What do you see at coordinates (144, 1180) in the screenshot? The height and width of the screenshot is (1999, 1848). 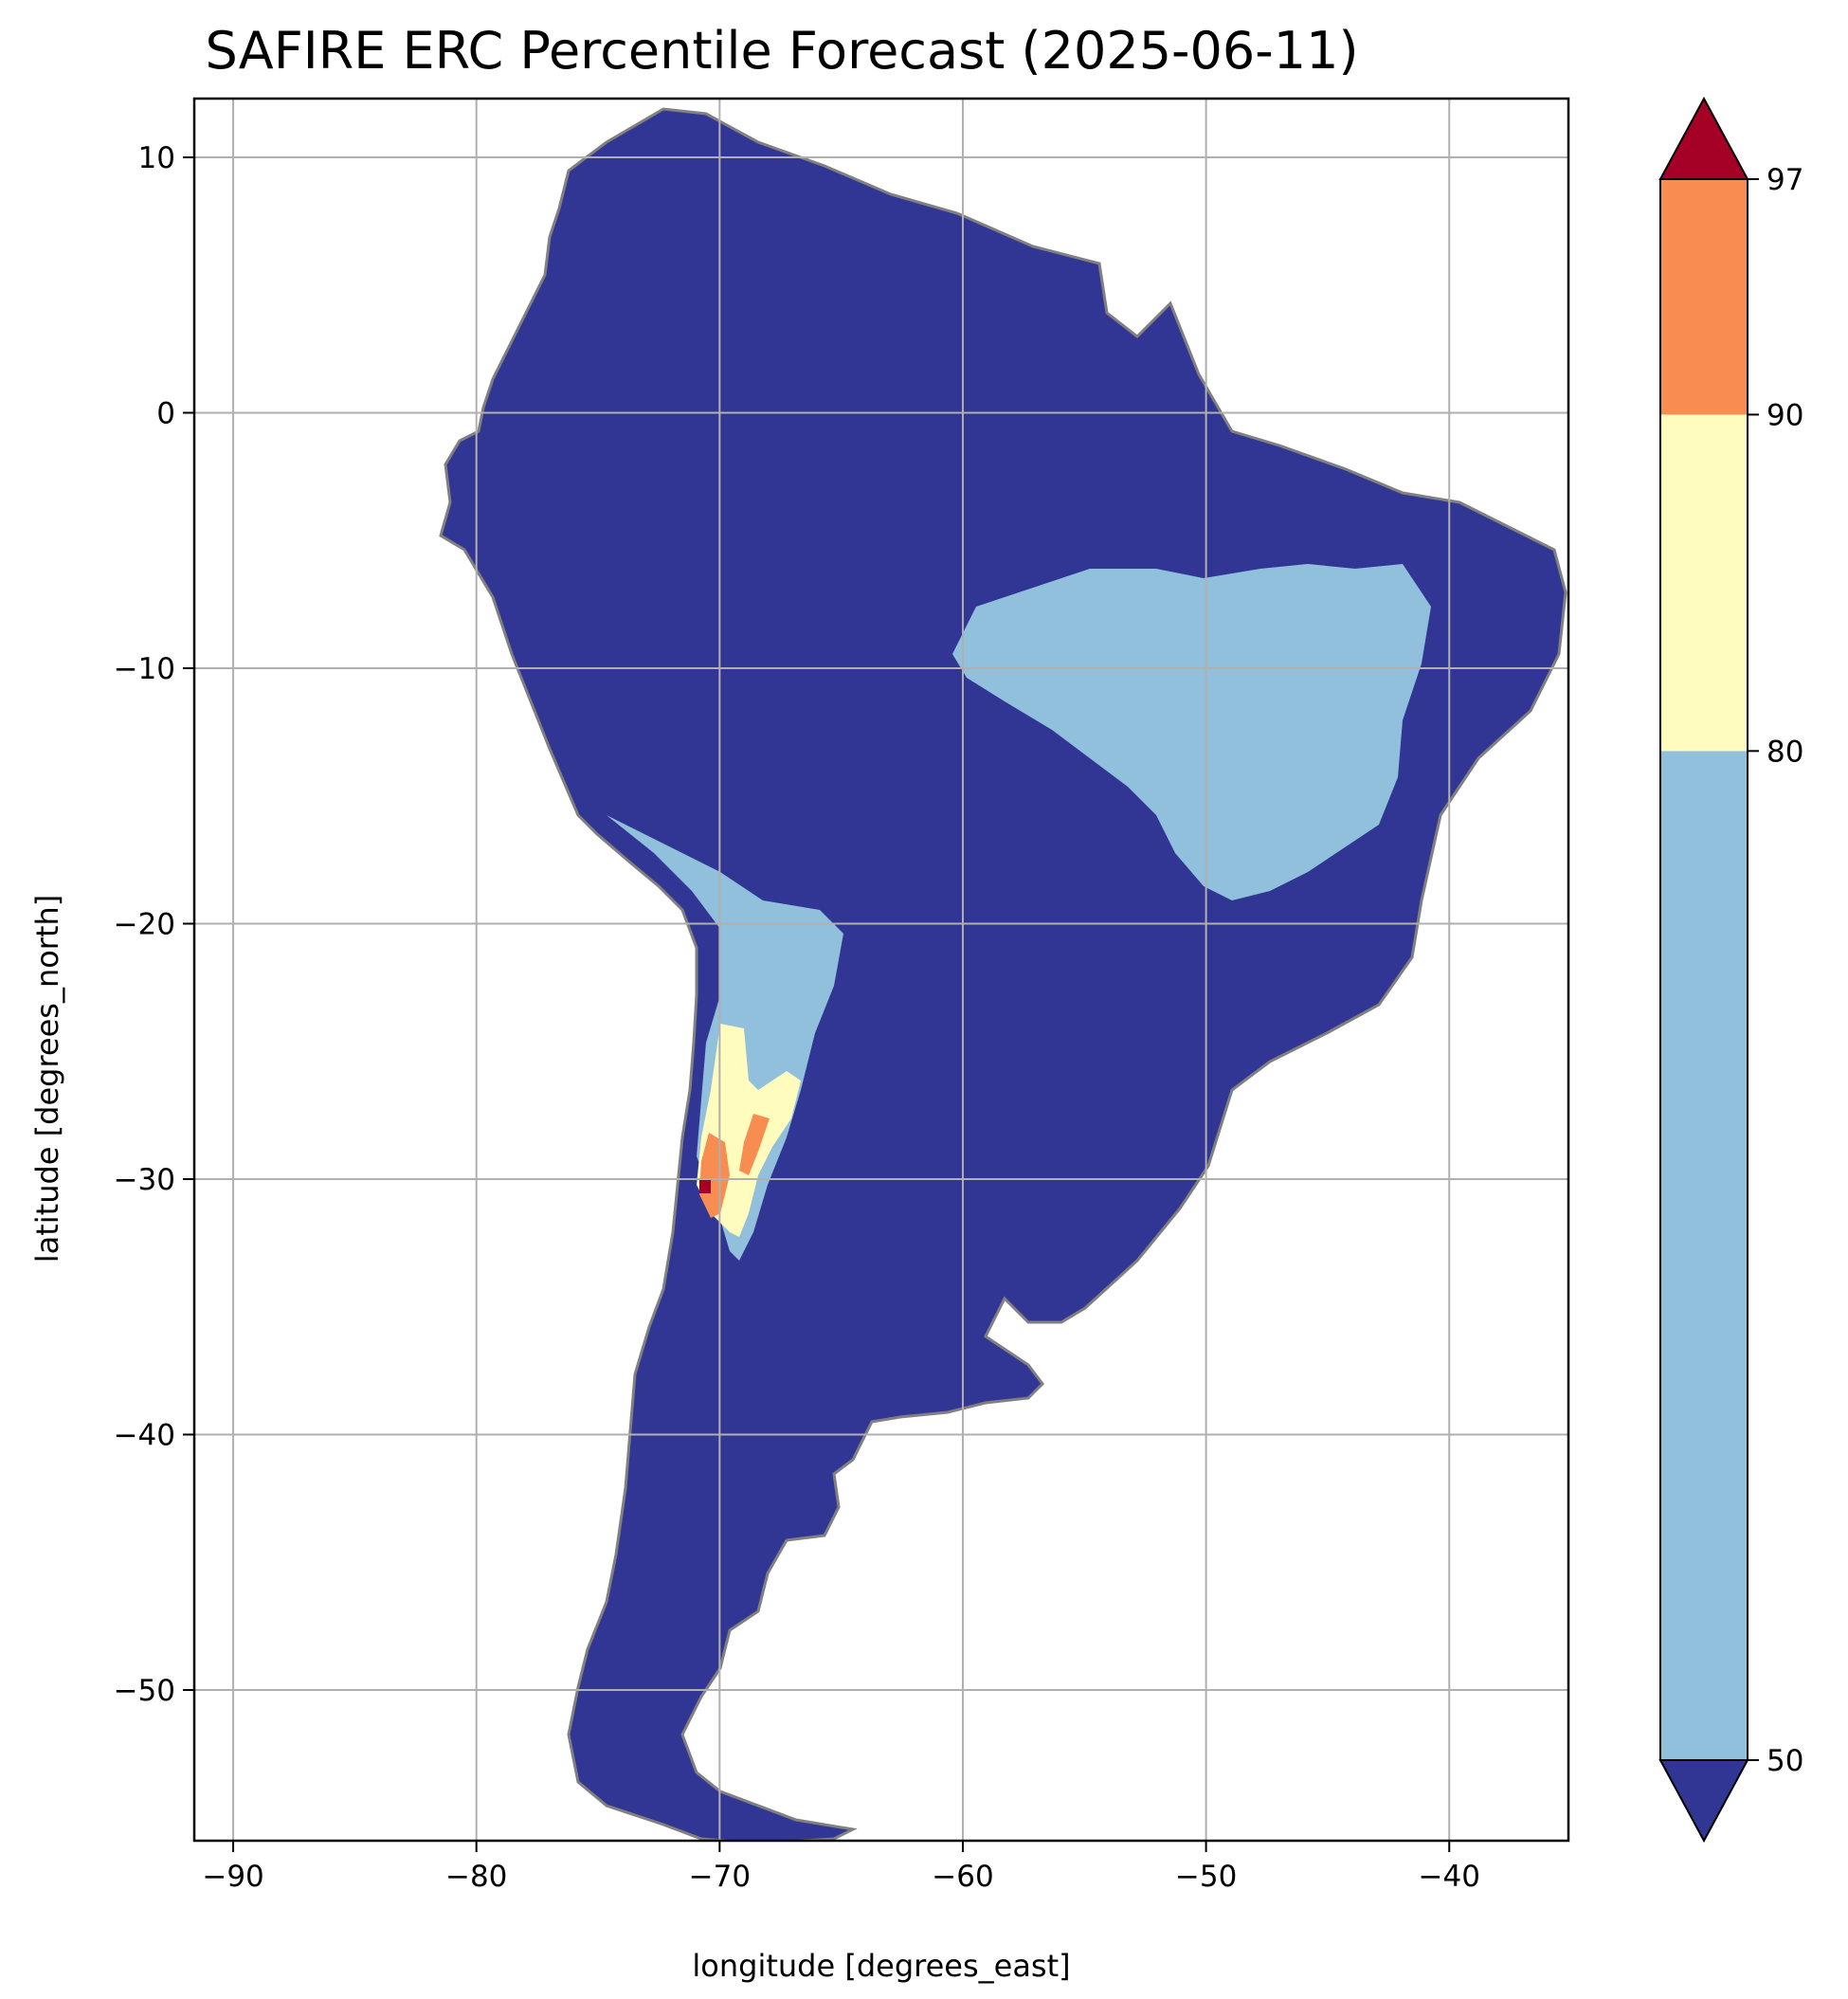 I see `y-tick-label: −30` at bounding box center [144, 1180].